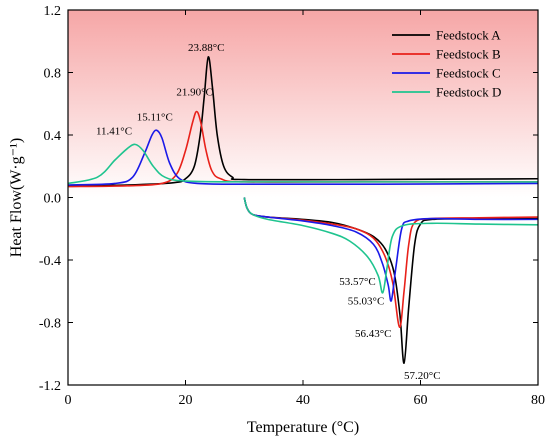 This screenshot has height=440, width=550. What do you see at coordinates (357, 282) in the screenshot?
I see `peak-label: 53.57°C` at bounding box center [357, 282].